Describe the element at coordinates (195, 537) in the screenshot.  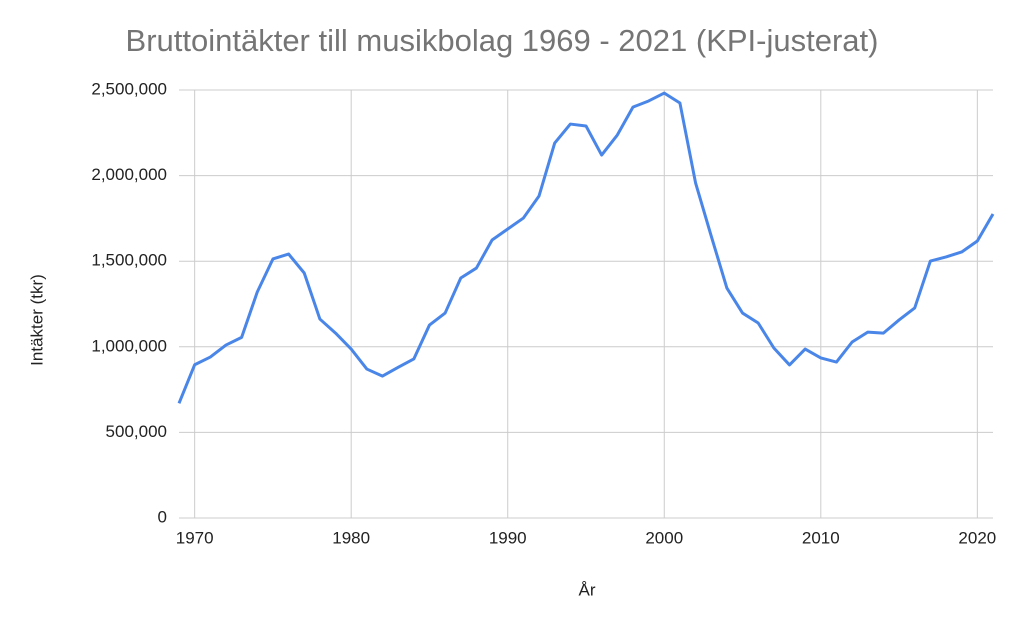
I see `x-tick-label: 1970` at that location.